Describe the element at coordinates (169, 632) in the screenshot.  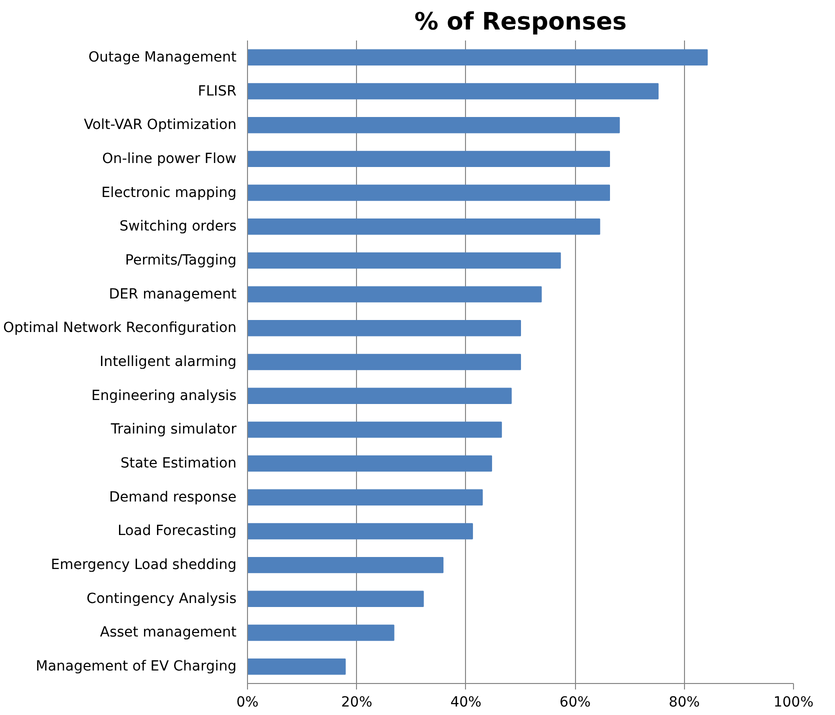
I see `y-tick-label: Asset management` at that location.